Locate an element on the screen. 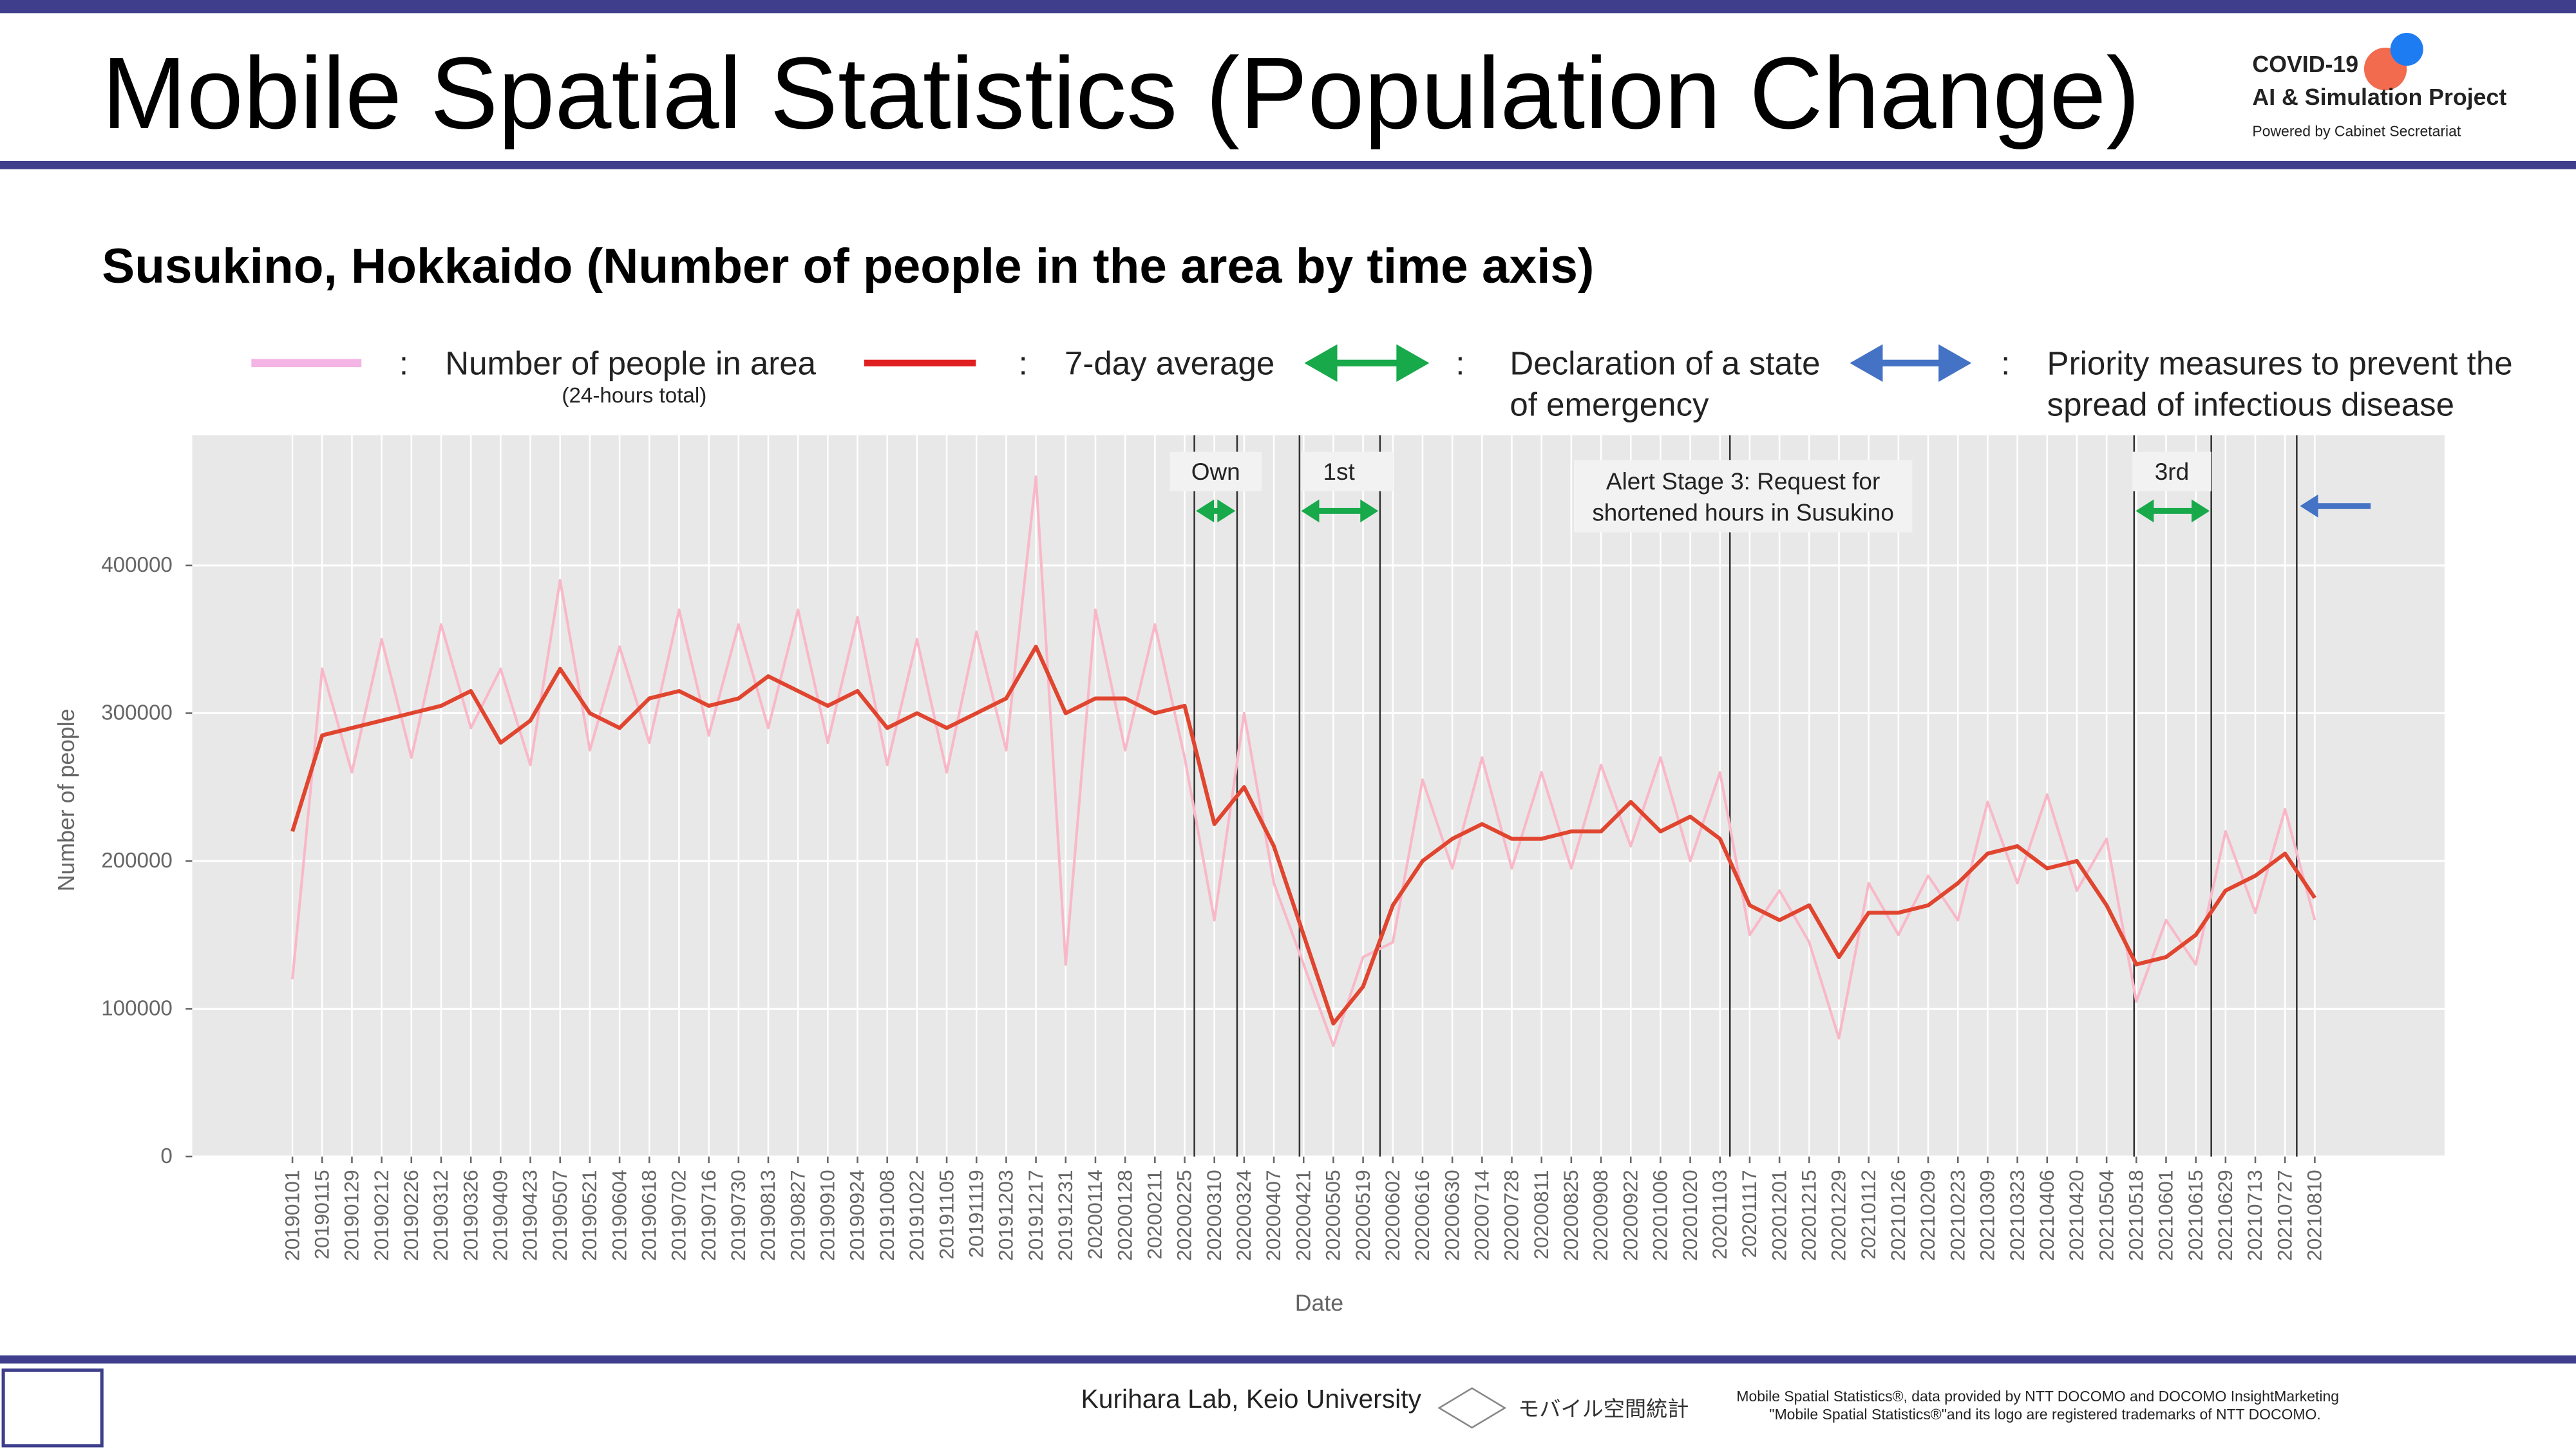 Image resolution: width=2576 pixels, height=1449 pixels. logo-text: COVID-19 is located at coordinates (2305, 64).